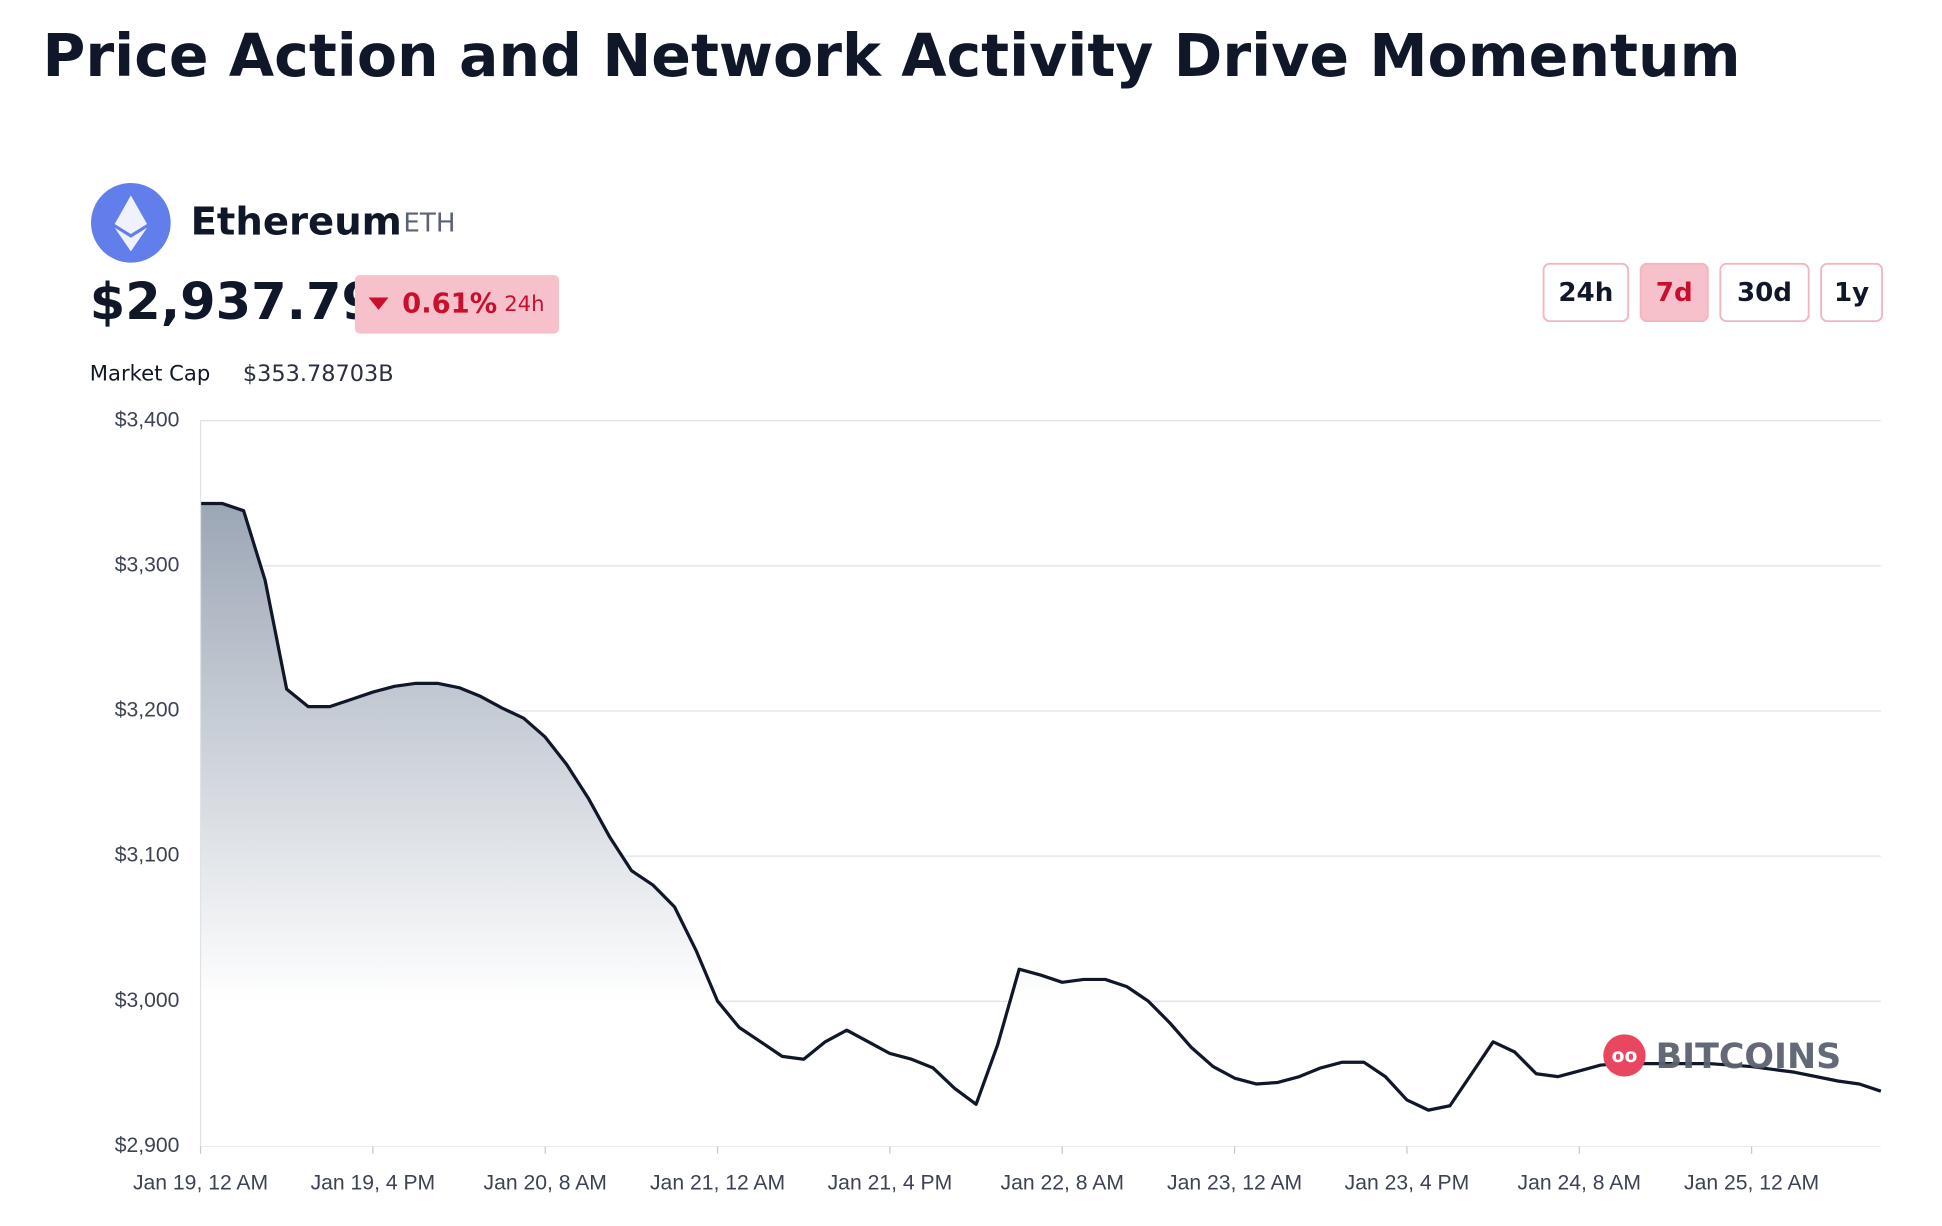  What do you see at coordinates (717, 1182) in the screenshot?
I see `x-tick-label: Jan 21, 12 AM` at bounding box center [717, 1182].